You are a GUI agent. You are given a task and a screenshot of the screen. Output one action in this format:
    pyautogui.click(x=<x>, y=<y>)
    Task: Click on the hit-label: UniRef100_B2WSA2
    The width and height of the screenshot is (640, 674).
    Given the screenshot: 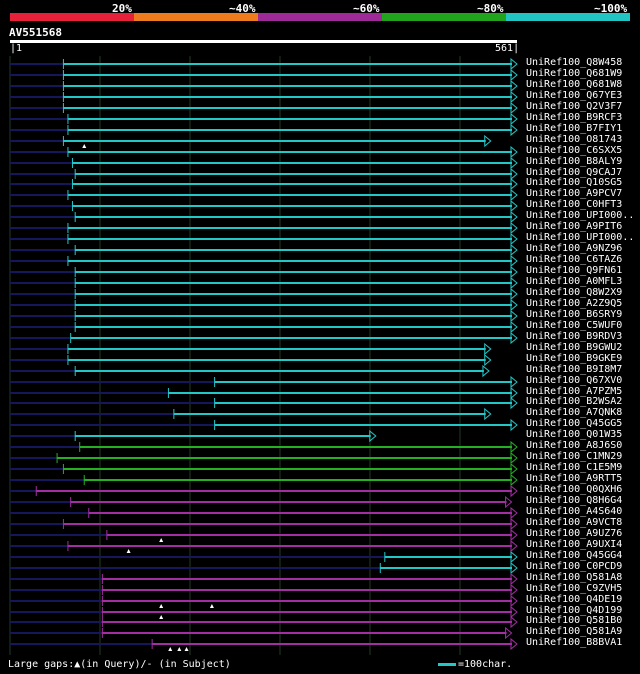 What is the action you would take?
    pyautogui.click(x=574, y=401)
    